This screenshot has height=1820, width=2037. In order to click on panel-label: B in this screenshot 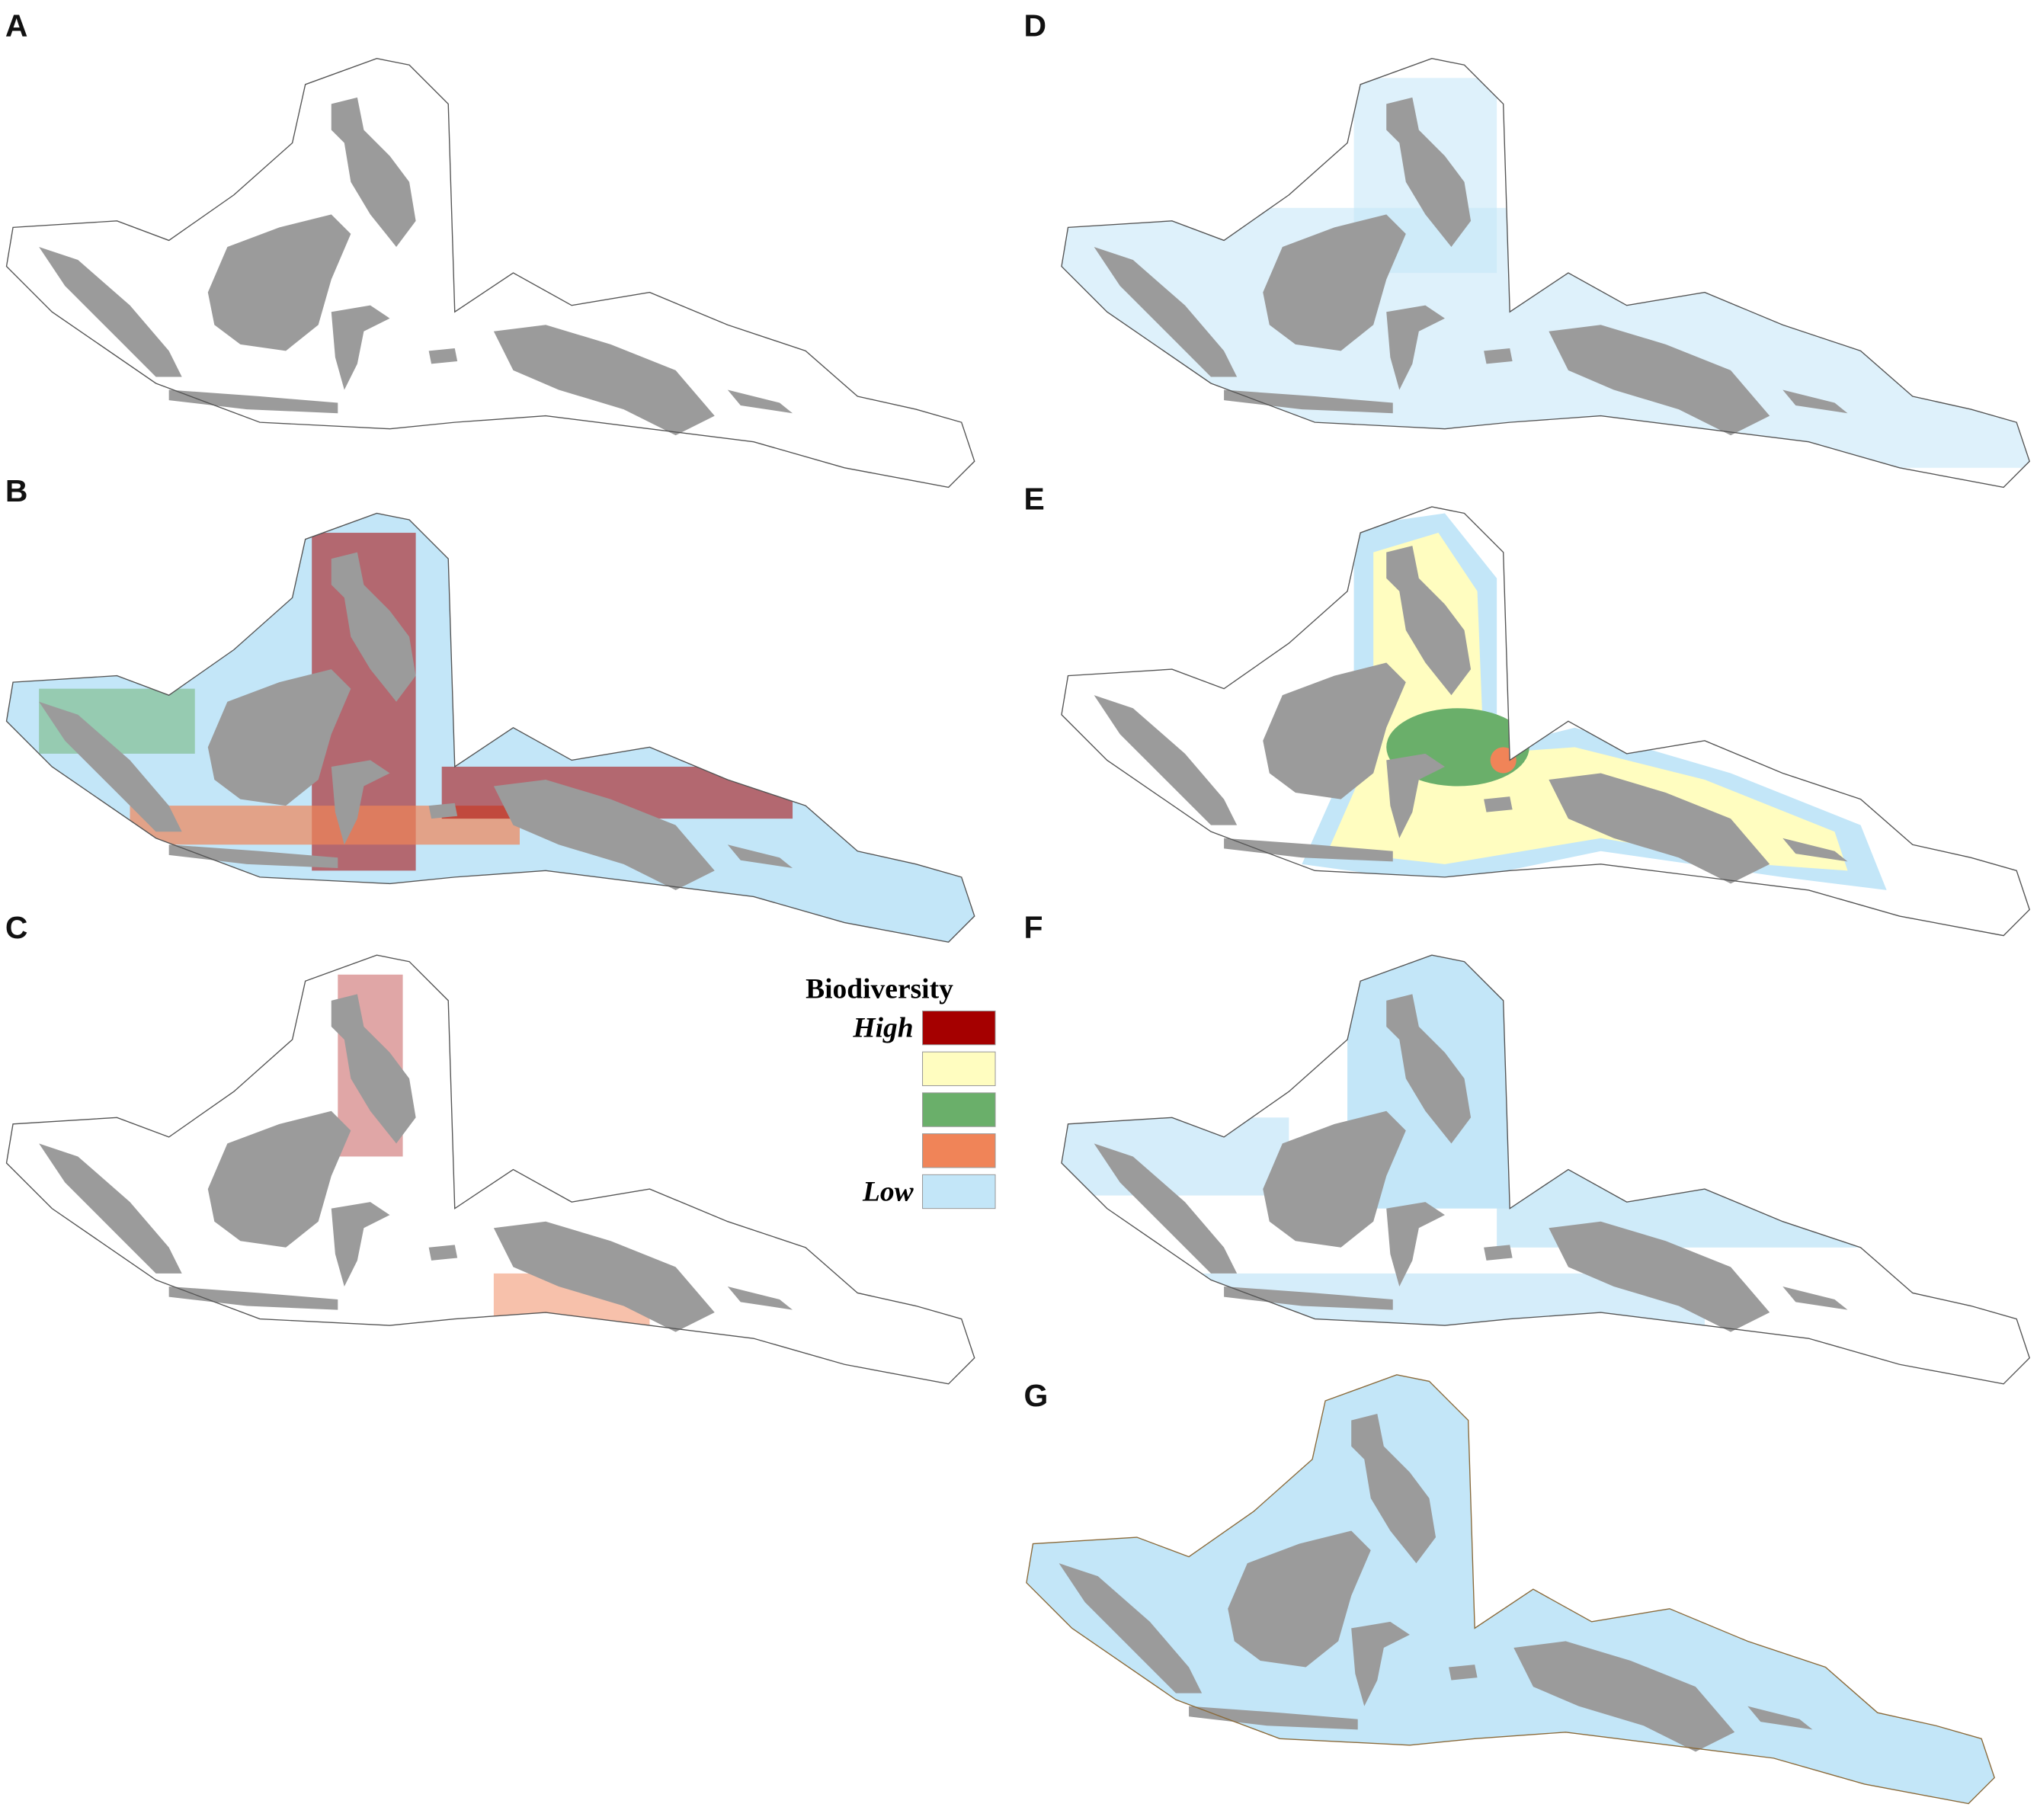, I will do `click(16, 490)`.